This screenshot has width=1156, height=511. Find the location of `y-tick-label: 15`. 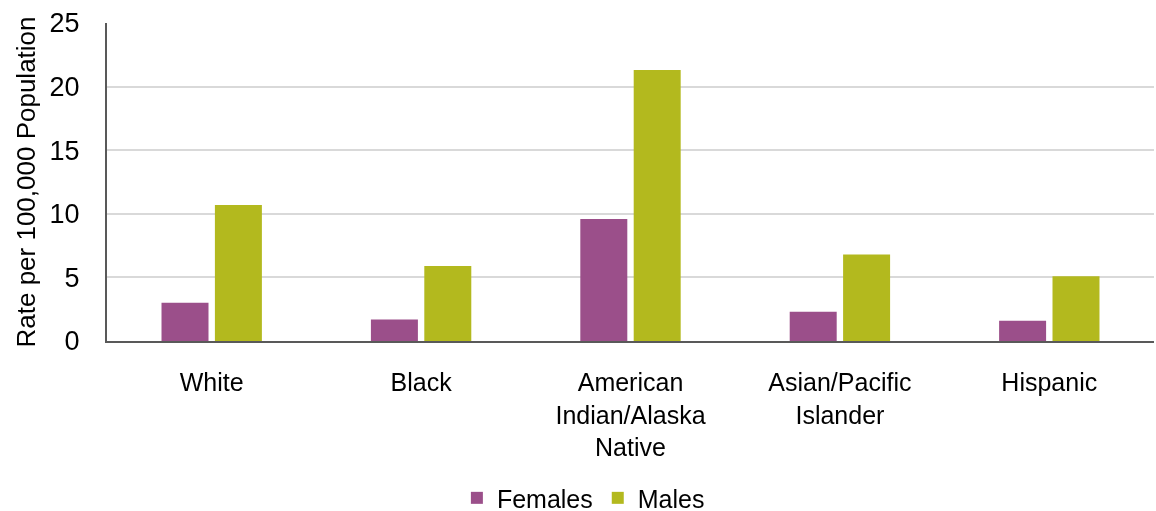

y-tick-label: 15 is located at coordinates (64, 150).